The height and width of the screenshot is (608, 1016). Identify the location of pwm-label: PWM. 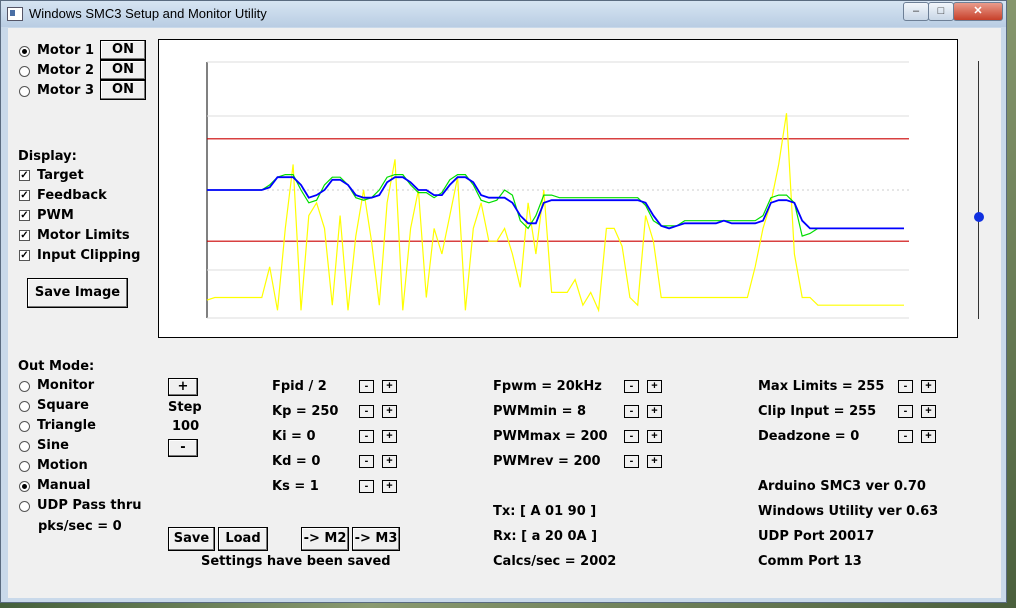
(55, 215).